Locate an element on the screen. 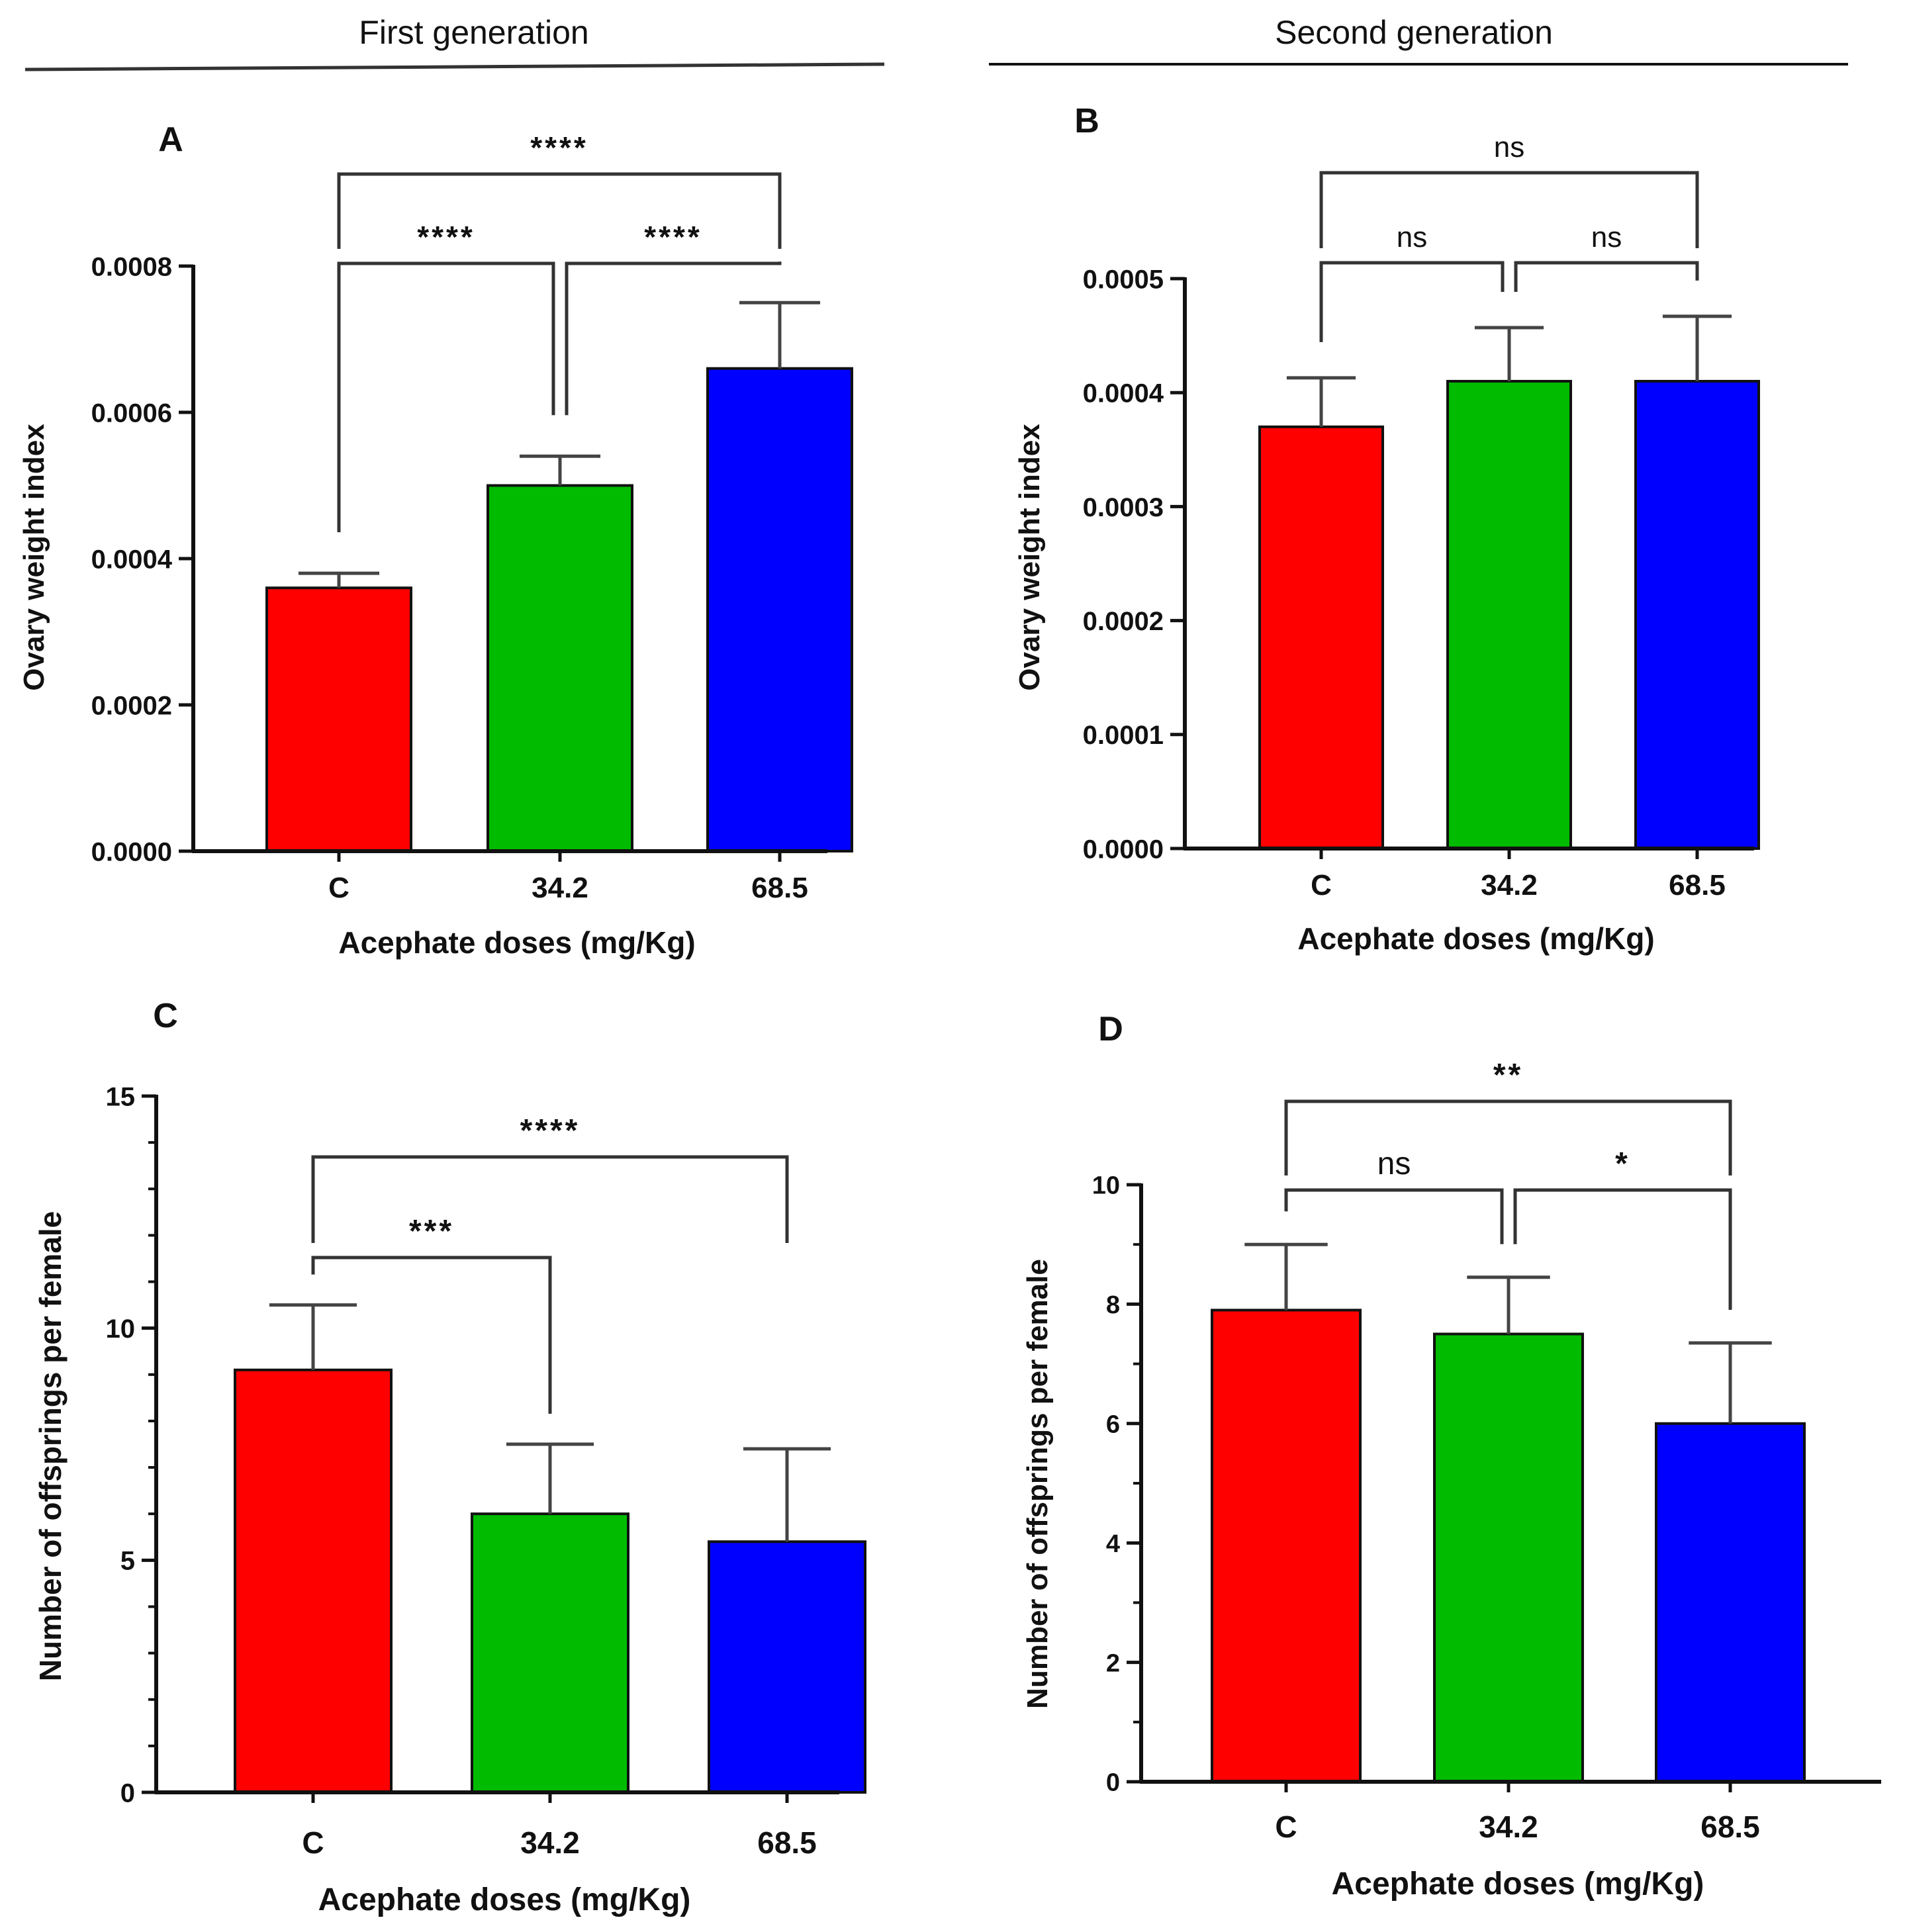  y-tick-label: 2 is located at coordinates (1113, 1663).